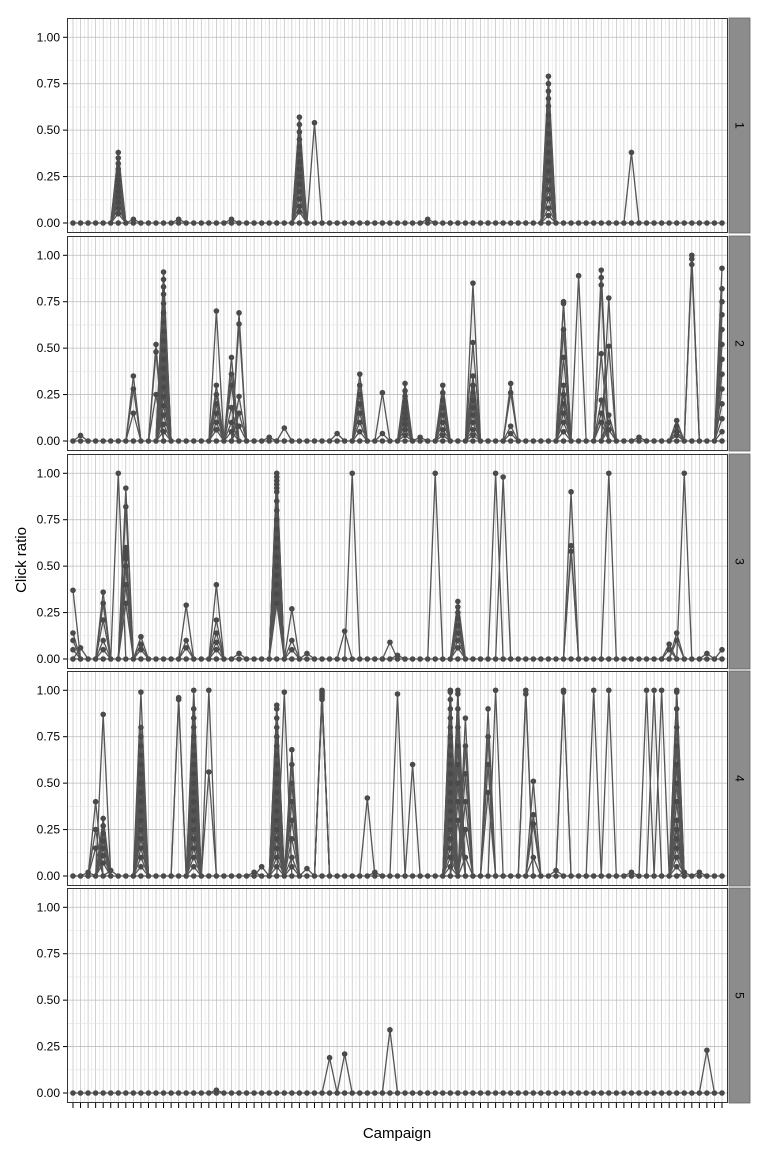 This screenshot has height=1152, width=768. What do you see at coordinates (49, 783) in the screenshot?
I see `y-tick-label: 0.50` at bounding box center [49, 783].